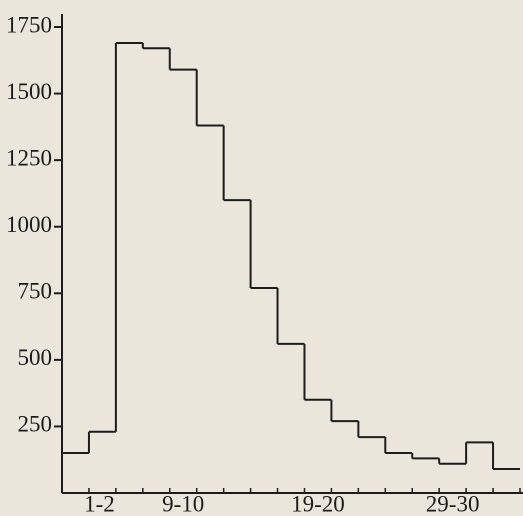  What do you see at coordinates (318, 503) in the screenshot?
I see `x-tick-label: 19-20` at bounding box center [318, 503].